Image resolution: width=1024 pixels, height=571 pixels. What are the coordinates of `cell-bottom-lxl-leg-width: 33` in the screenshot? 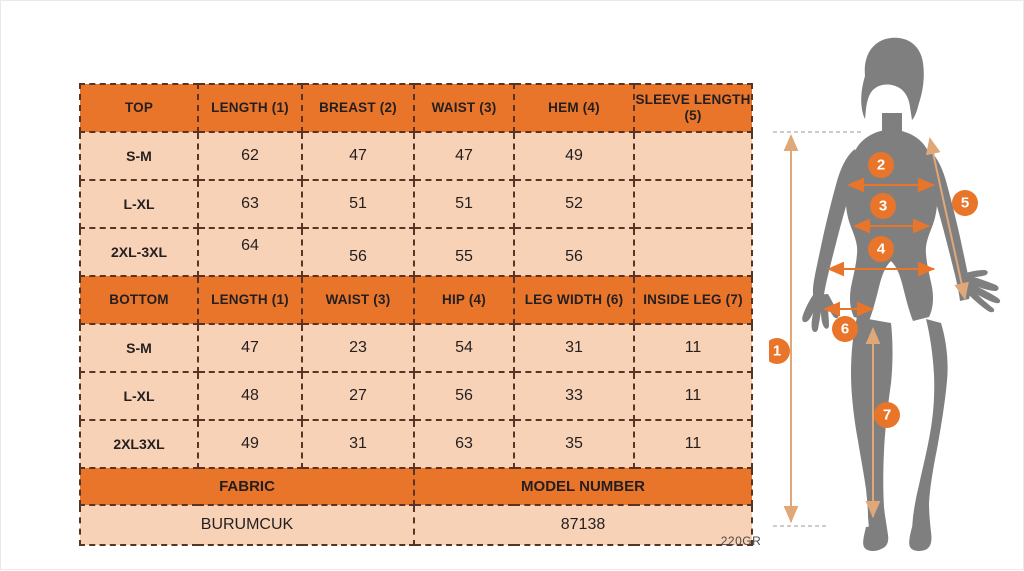 It's located at (574, 396).